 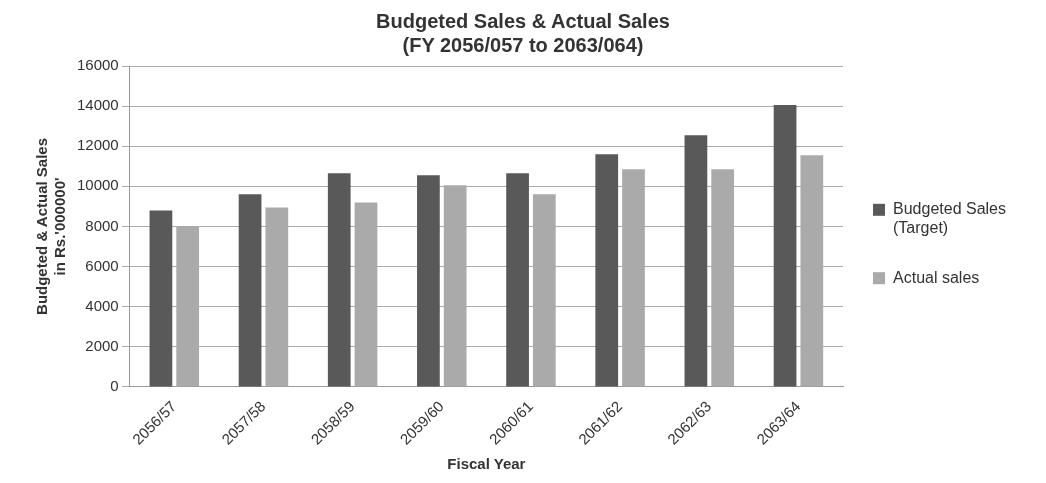 I want to click on text: Budgeted Sales & Actual Sales, so click(x=523, y=20).